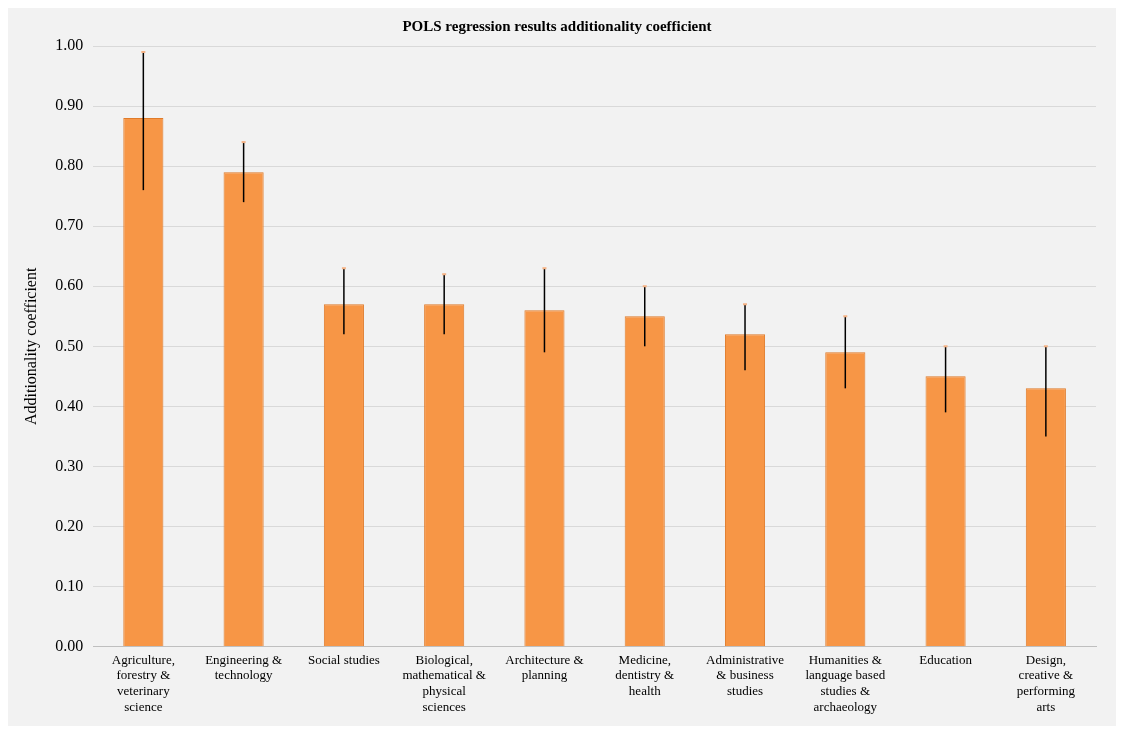 The height and width of the screenshot is (736, 1126). Describe the element at coordinates (343, 659) in the screenshot. I see `x-tick-label: Social studies` at that location.